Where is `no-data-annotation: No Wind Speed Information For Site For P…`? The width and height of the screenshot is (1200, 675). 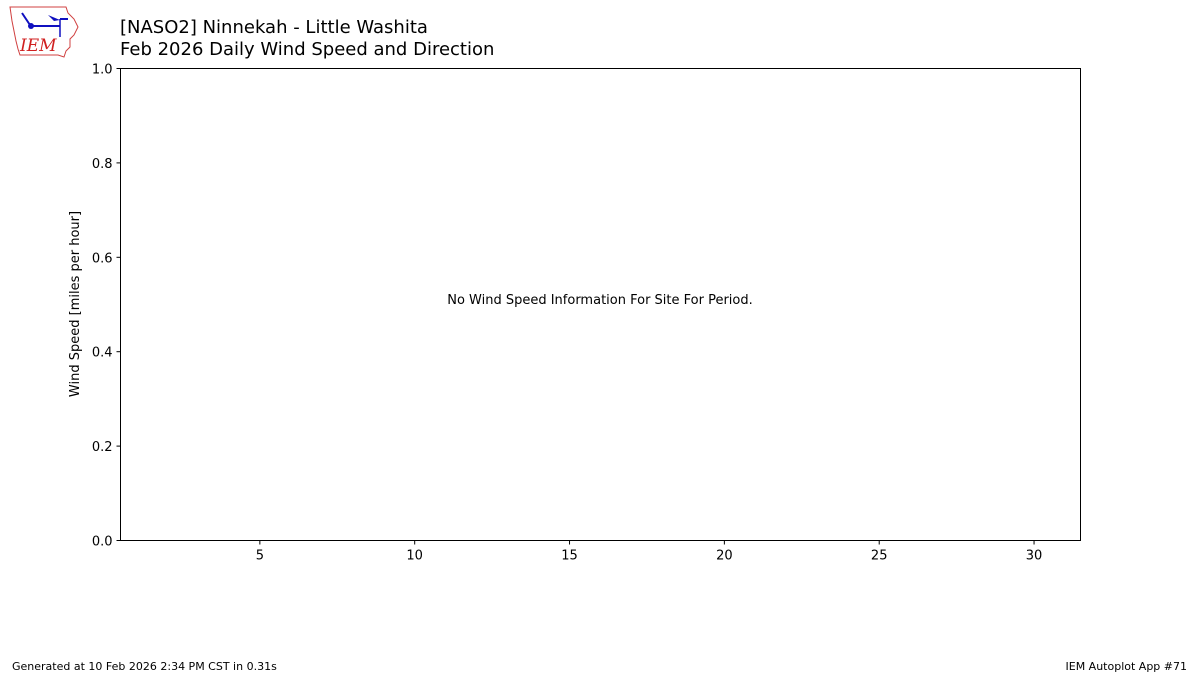 no-data-annotation: No Wind Speed Information For Site For P… is located at coordinates (600, 300).